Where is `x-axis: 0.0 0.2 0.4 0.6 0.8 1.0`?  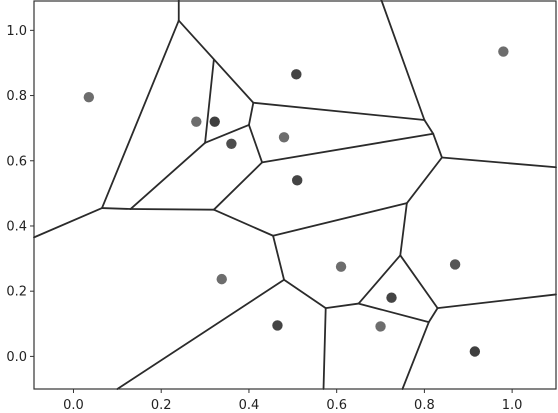 x-axis: 0.0 0.2 0.4 0.6 0.8 1.0 is located at coordinates (292, 401).